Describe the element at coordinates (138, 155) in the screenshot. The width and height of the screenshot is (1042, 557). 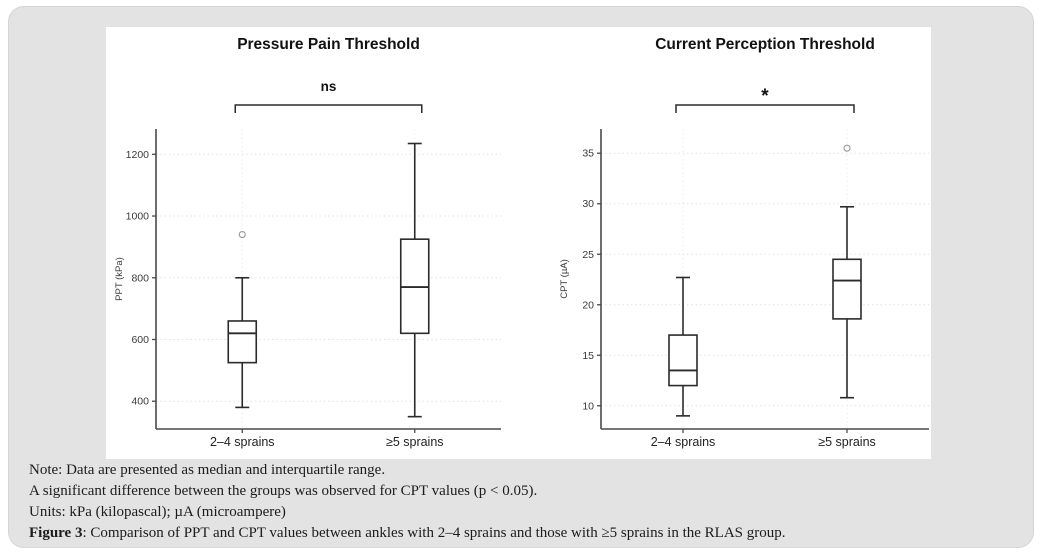
I see `y-tick-label: 1200` at that location.